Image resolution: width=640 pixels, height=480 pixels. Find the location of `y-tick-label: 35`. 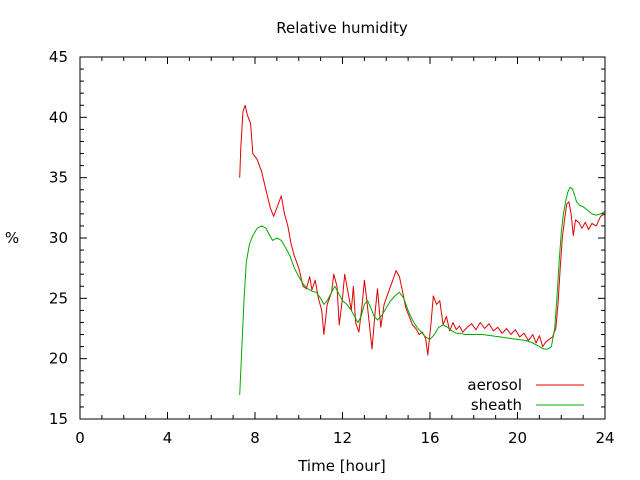

y-tick-label: 35 is located at coordinates (58, 178).